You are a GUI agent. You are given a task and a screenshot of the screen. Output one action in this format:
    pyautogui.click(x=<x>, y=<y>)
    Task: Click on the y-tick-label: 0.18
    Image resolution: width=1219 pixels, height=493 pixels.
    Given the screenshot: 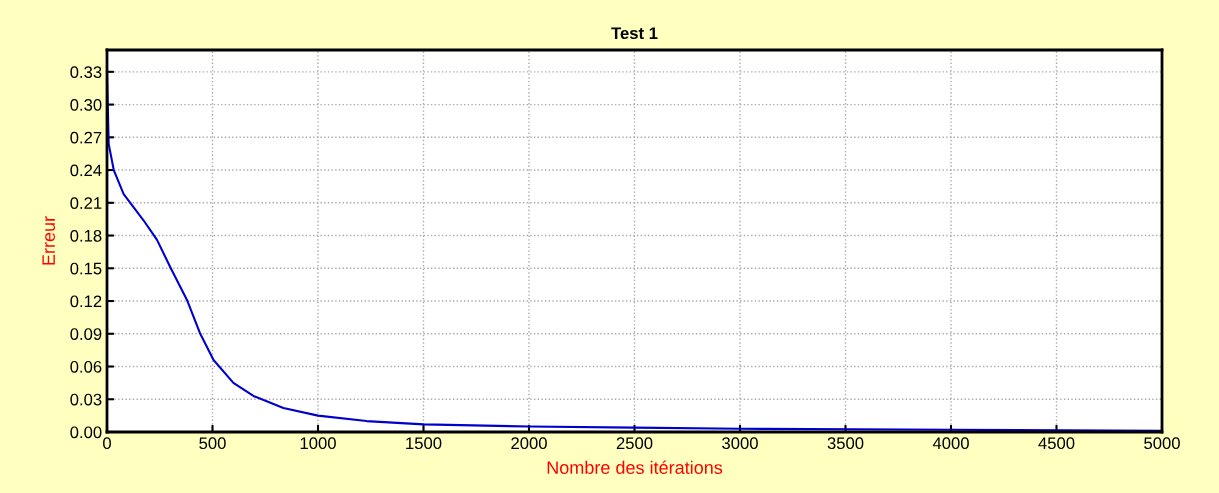 What is the action you would take?
    pyautogui.click(x=86, y=235)
    